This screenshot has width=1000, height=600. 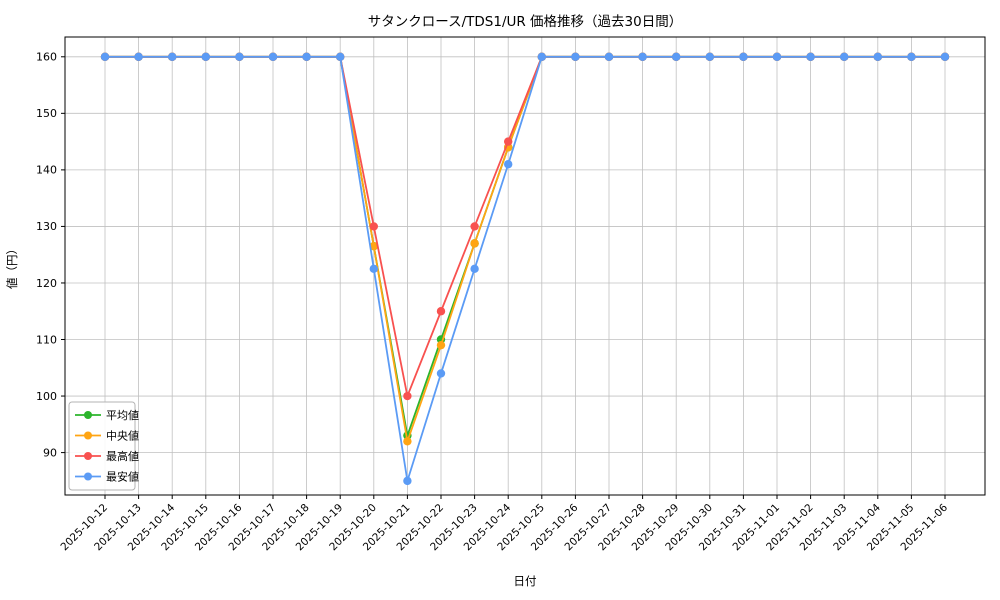 I want to click on legend-label: 最安値, so click(x=122, y=476).